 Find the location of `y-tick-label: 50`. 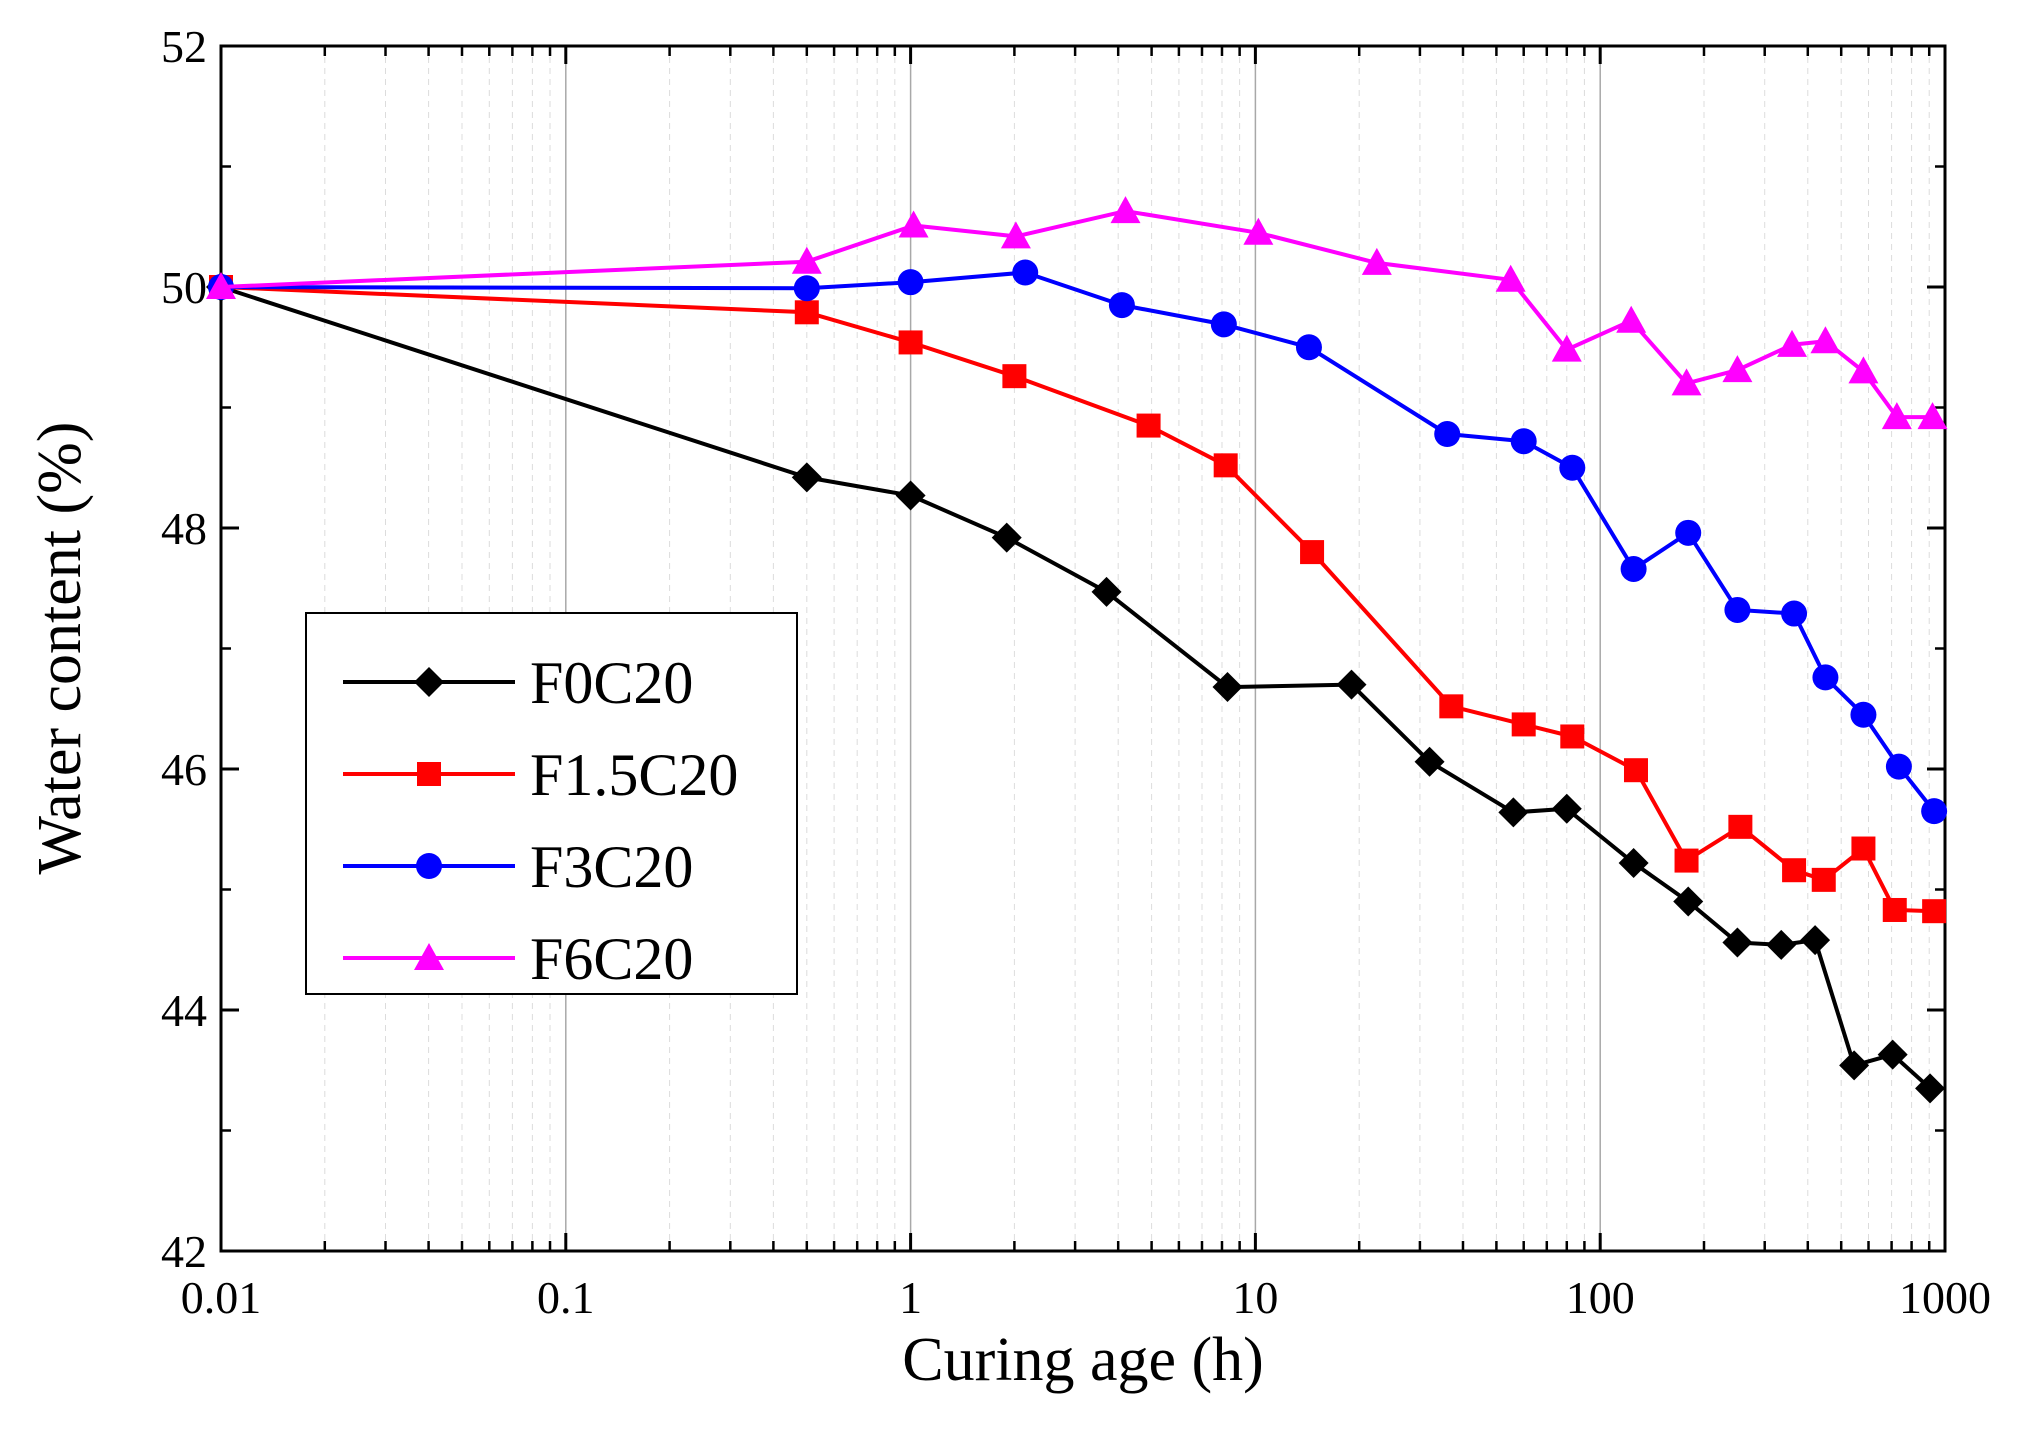

y-tick-label: 50 is located at coordinates (184, 287).